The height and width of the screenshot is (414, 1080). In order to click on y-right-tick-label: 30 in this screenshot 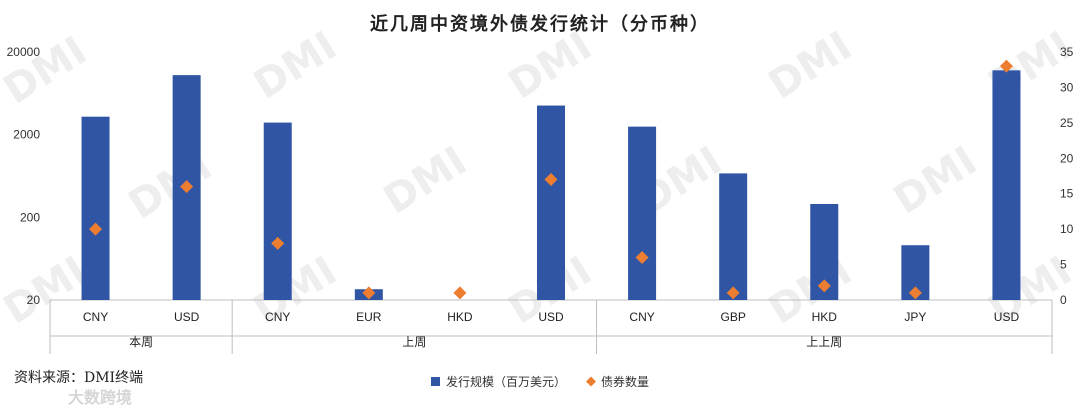, I will do `click(1067, 87)`.